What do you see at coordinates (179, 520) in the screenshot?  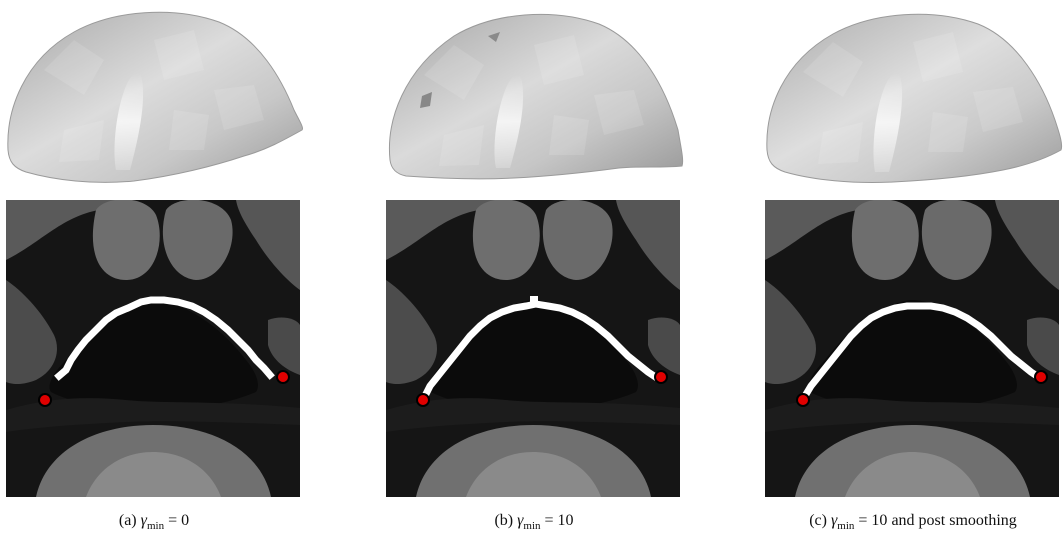 I see `caption-relation: = 0` at bounding box center [179, 520].